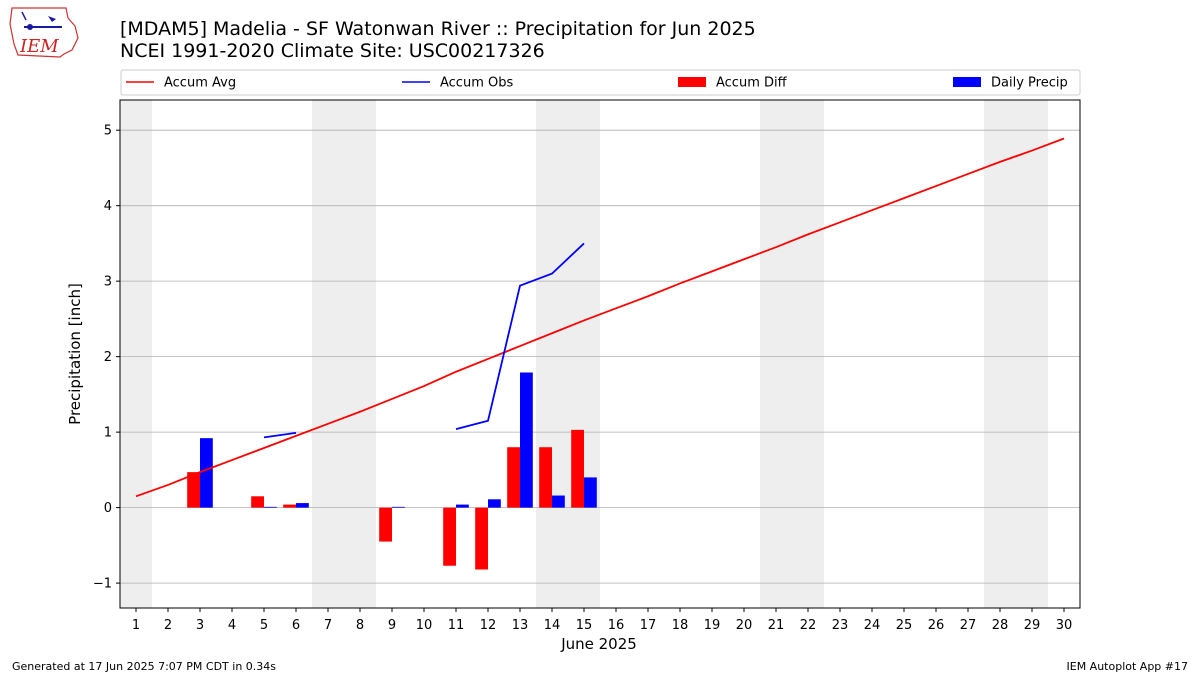 Image resolution: width=1200 pixels, height=675 pixels. What do you see at coordinates (776, 625) in the screenshot?
I see `xtick-label-21: 21` at bounding box center [776, 625].